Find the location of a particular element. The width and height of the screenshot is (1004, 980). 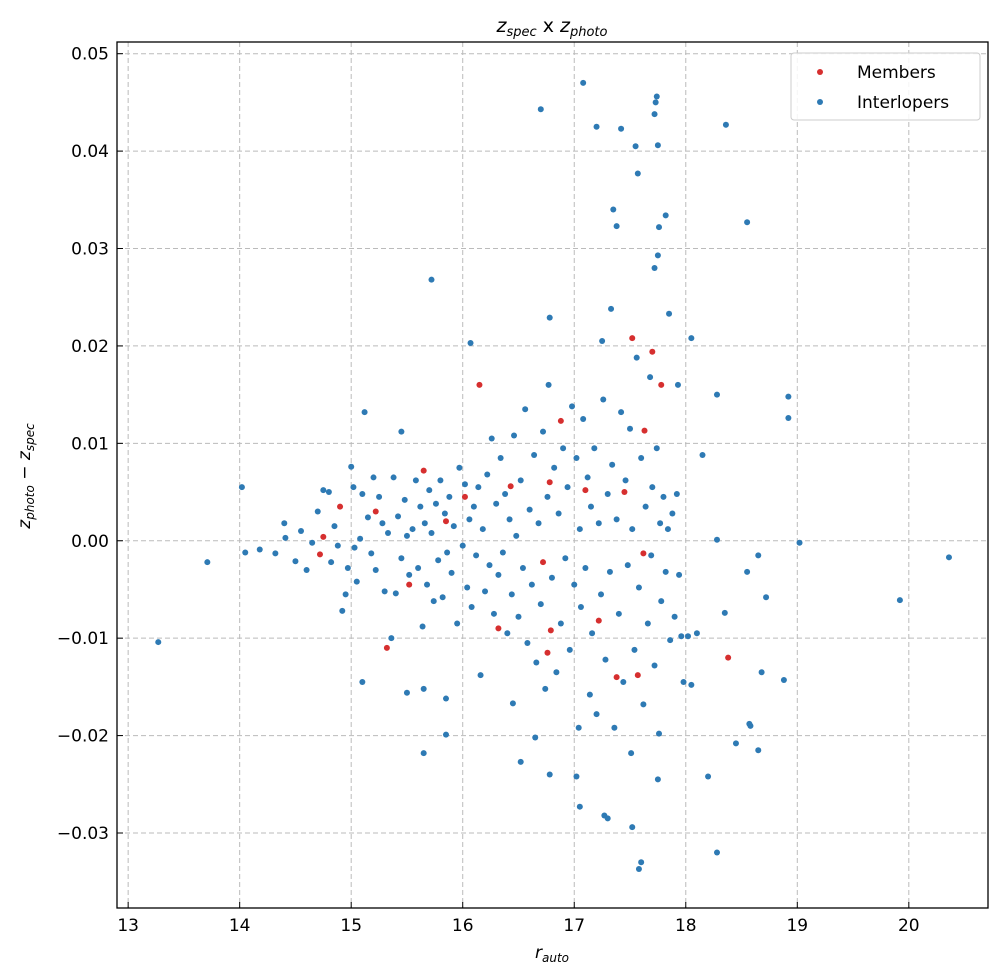

x-tick-label: 17 is located at coordinates (574, 926).